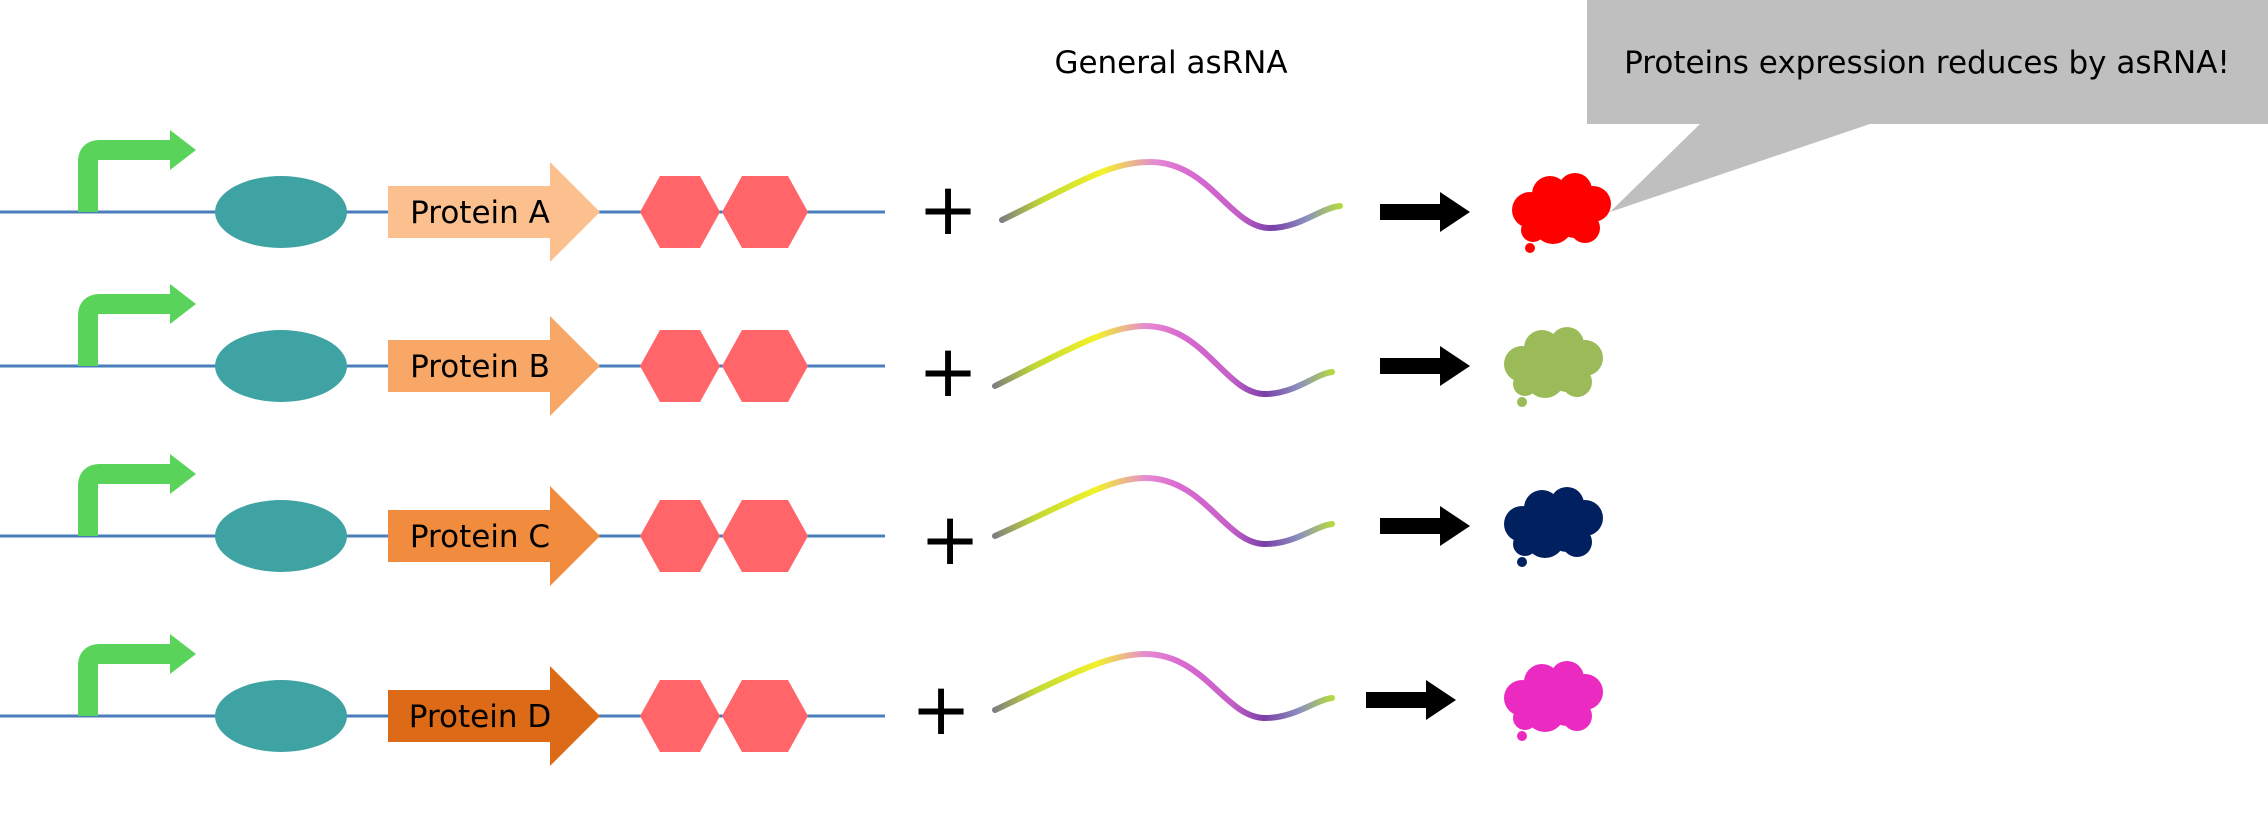  I want to click on protein-label: Protein B, so click(480, 367).